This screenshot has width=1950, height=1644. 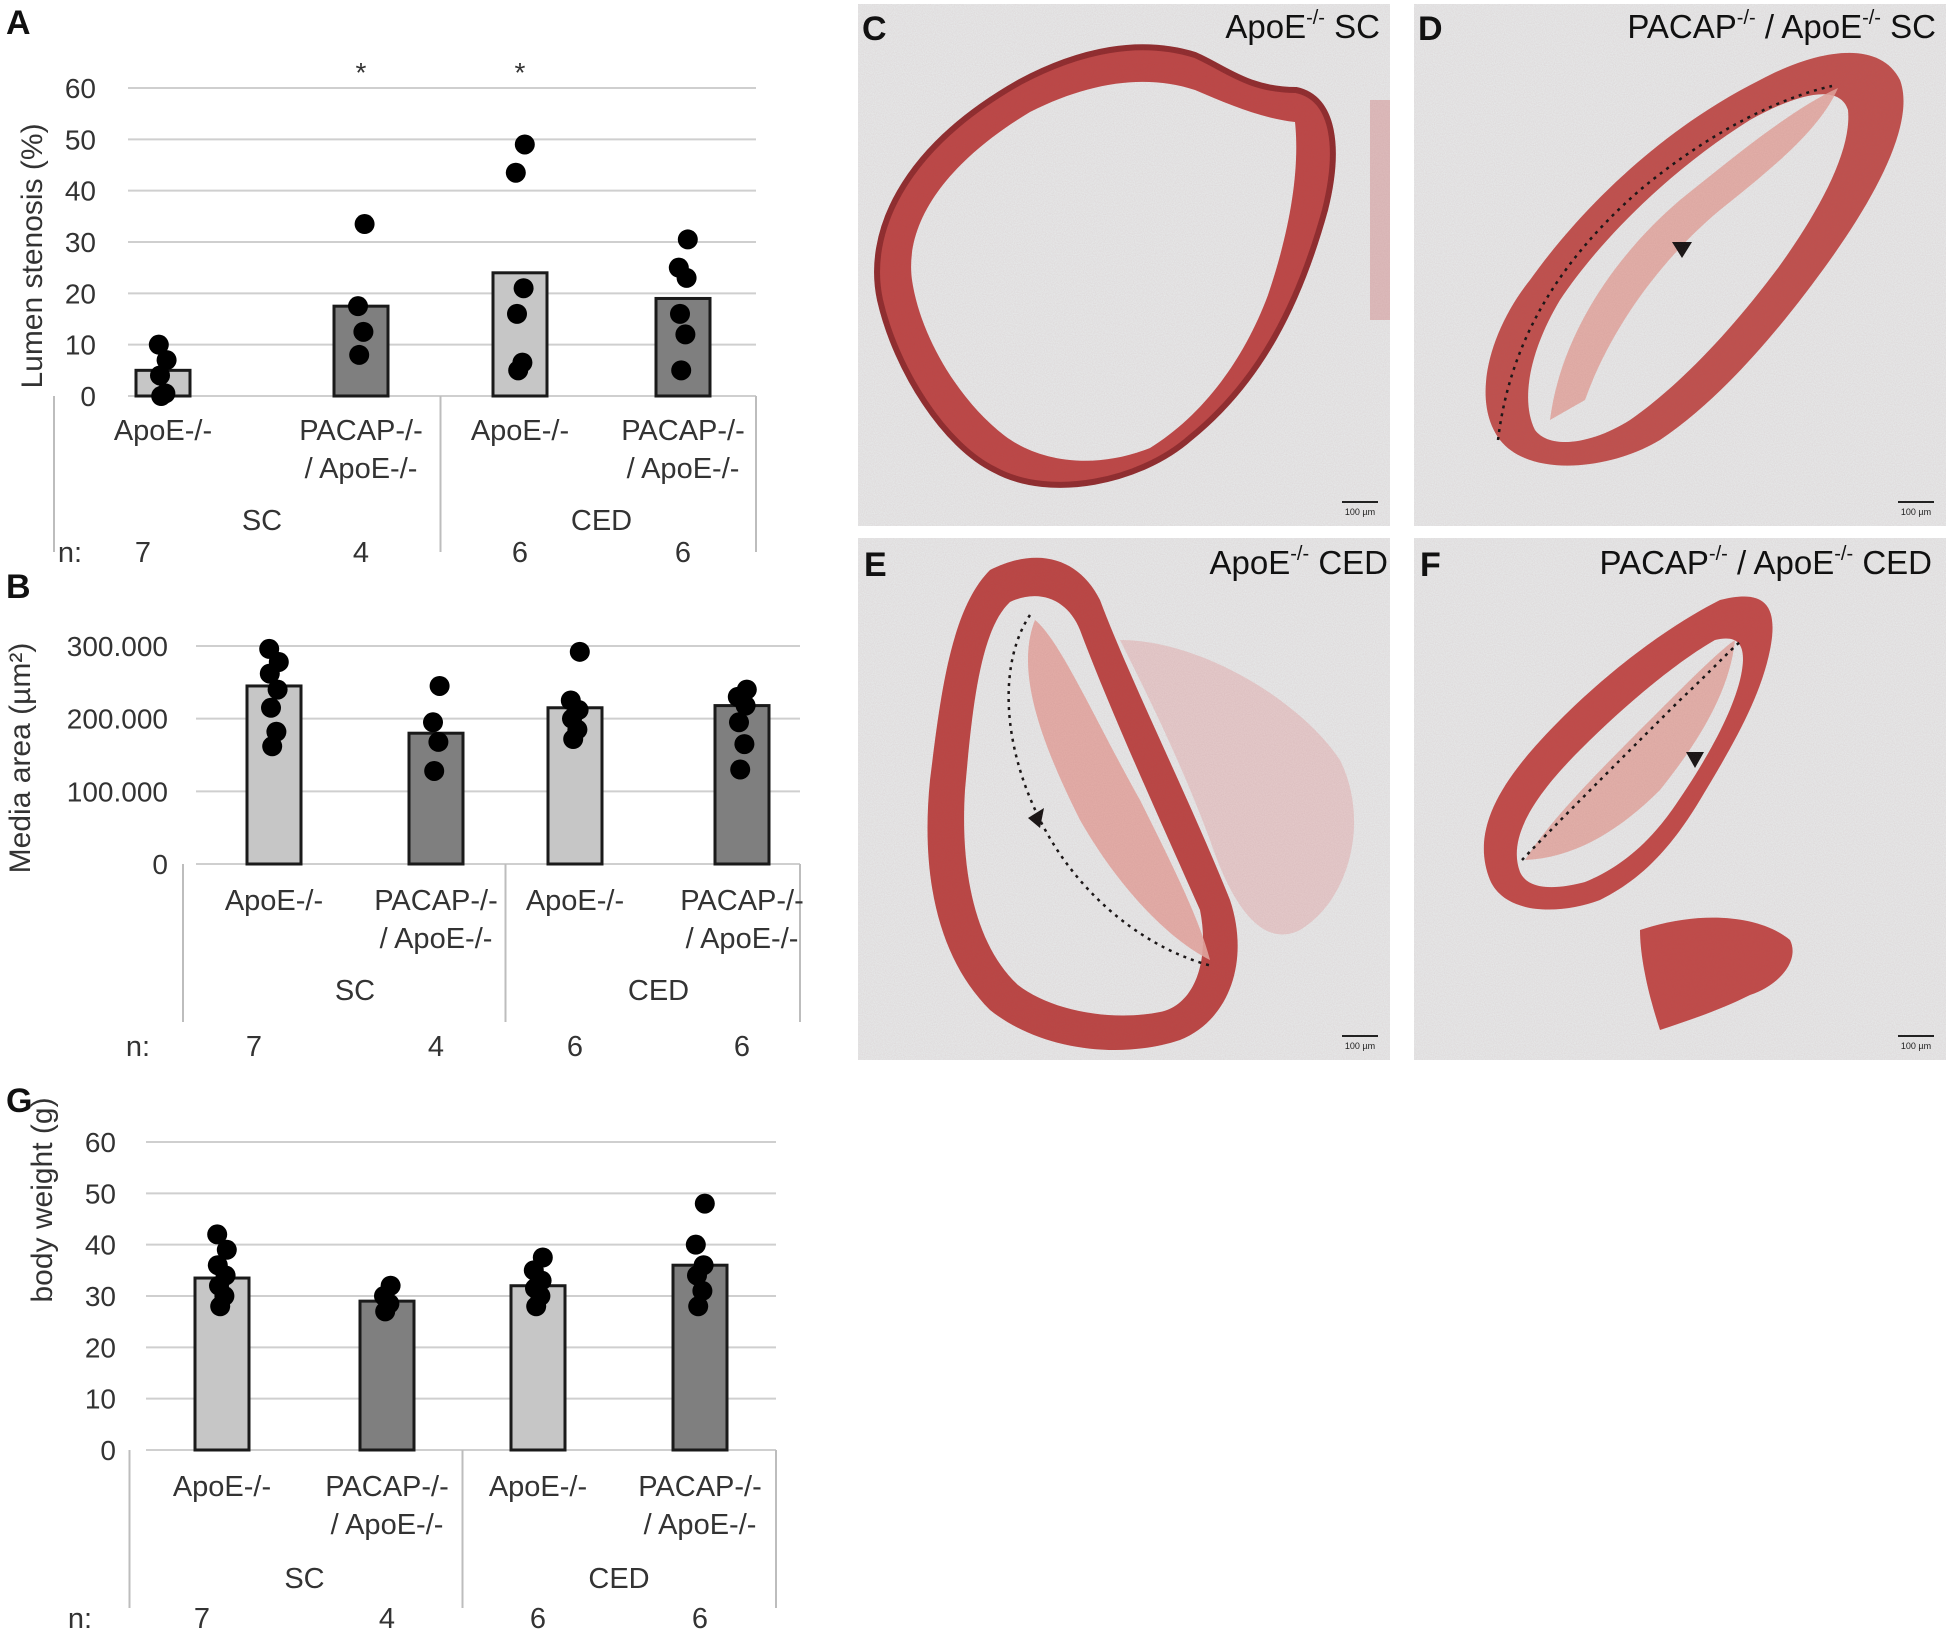 I want to click on y-tick-label: 100.000, so click(x=117, y=791).